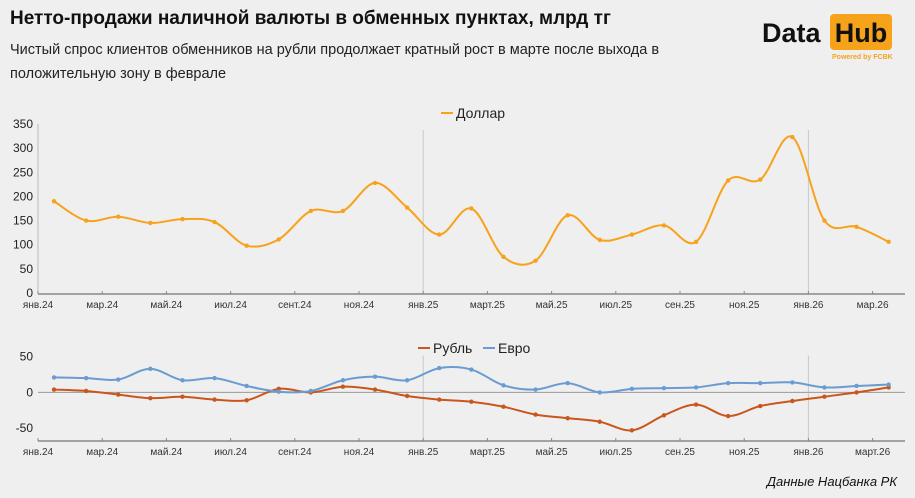  Describe the element at coordinates (23, 221) in the screenshot. I see `y-tick-label: 150` at that location.